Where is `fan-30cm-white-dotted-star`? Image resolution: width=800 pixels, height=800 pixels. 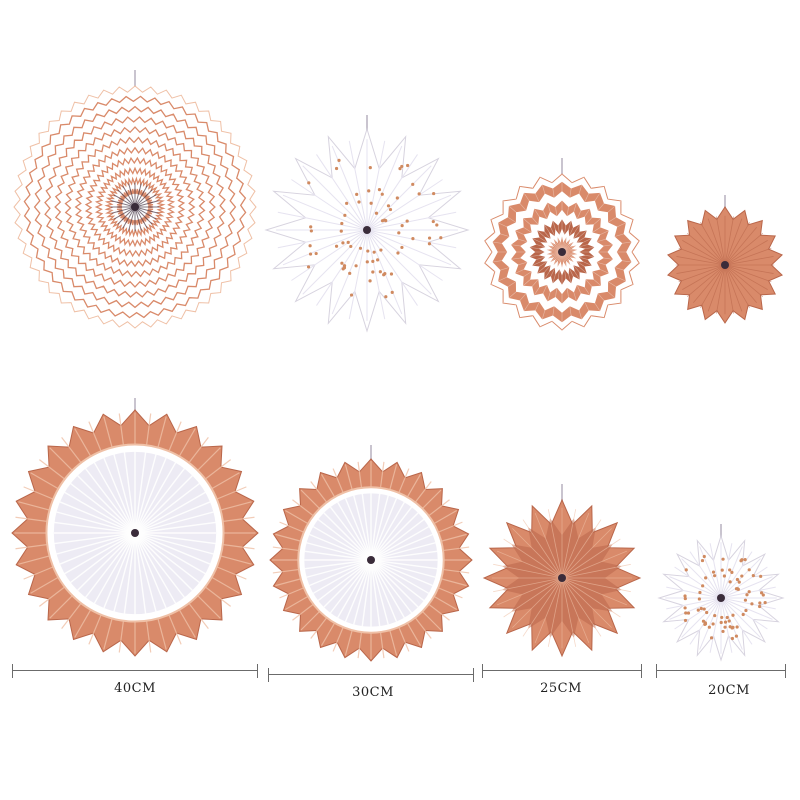
fan-30cm-white-dotted-star is located at coordinates (367, 225).